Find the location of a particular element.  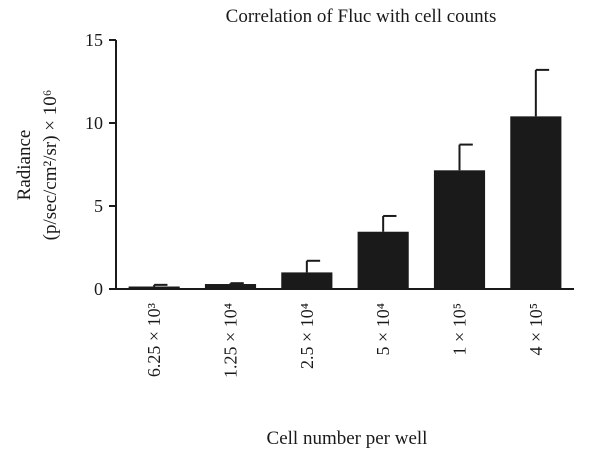

y-ticks: 0 5 10 15 is located at coordinates (100, 164).